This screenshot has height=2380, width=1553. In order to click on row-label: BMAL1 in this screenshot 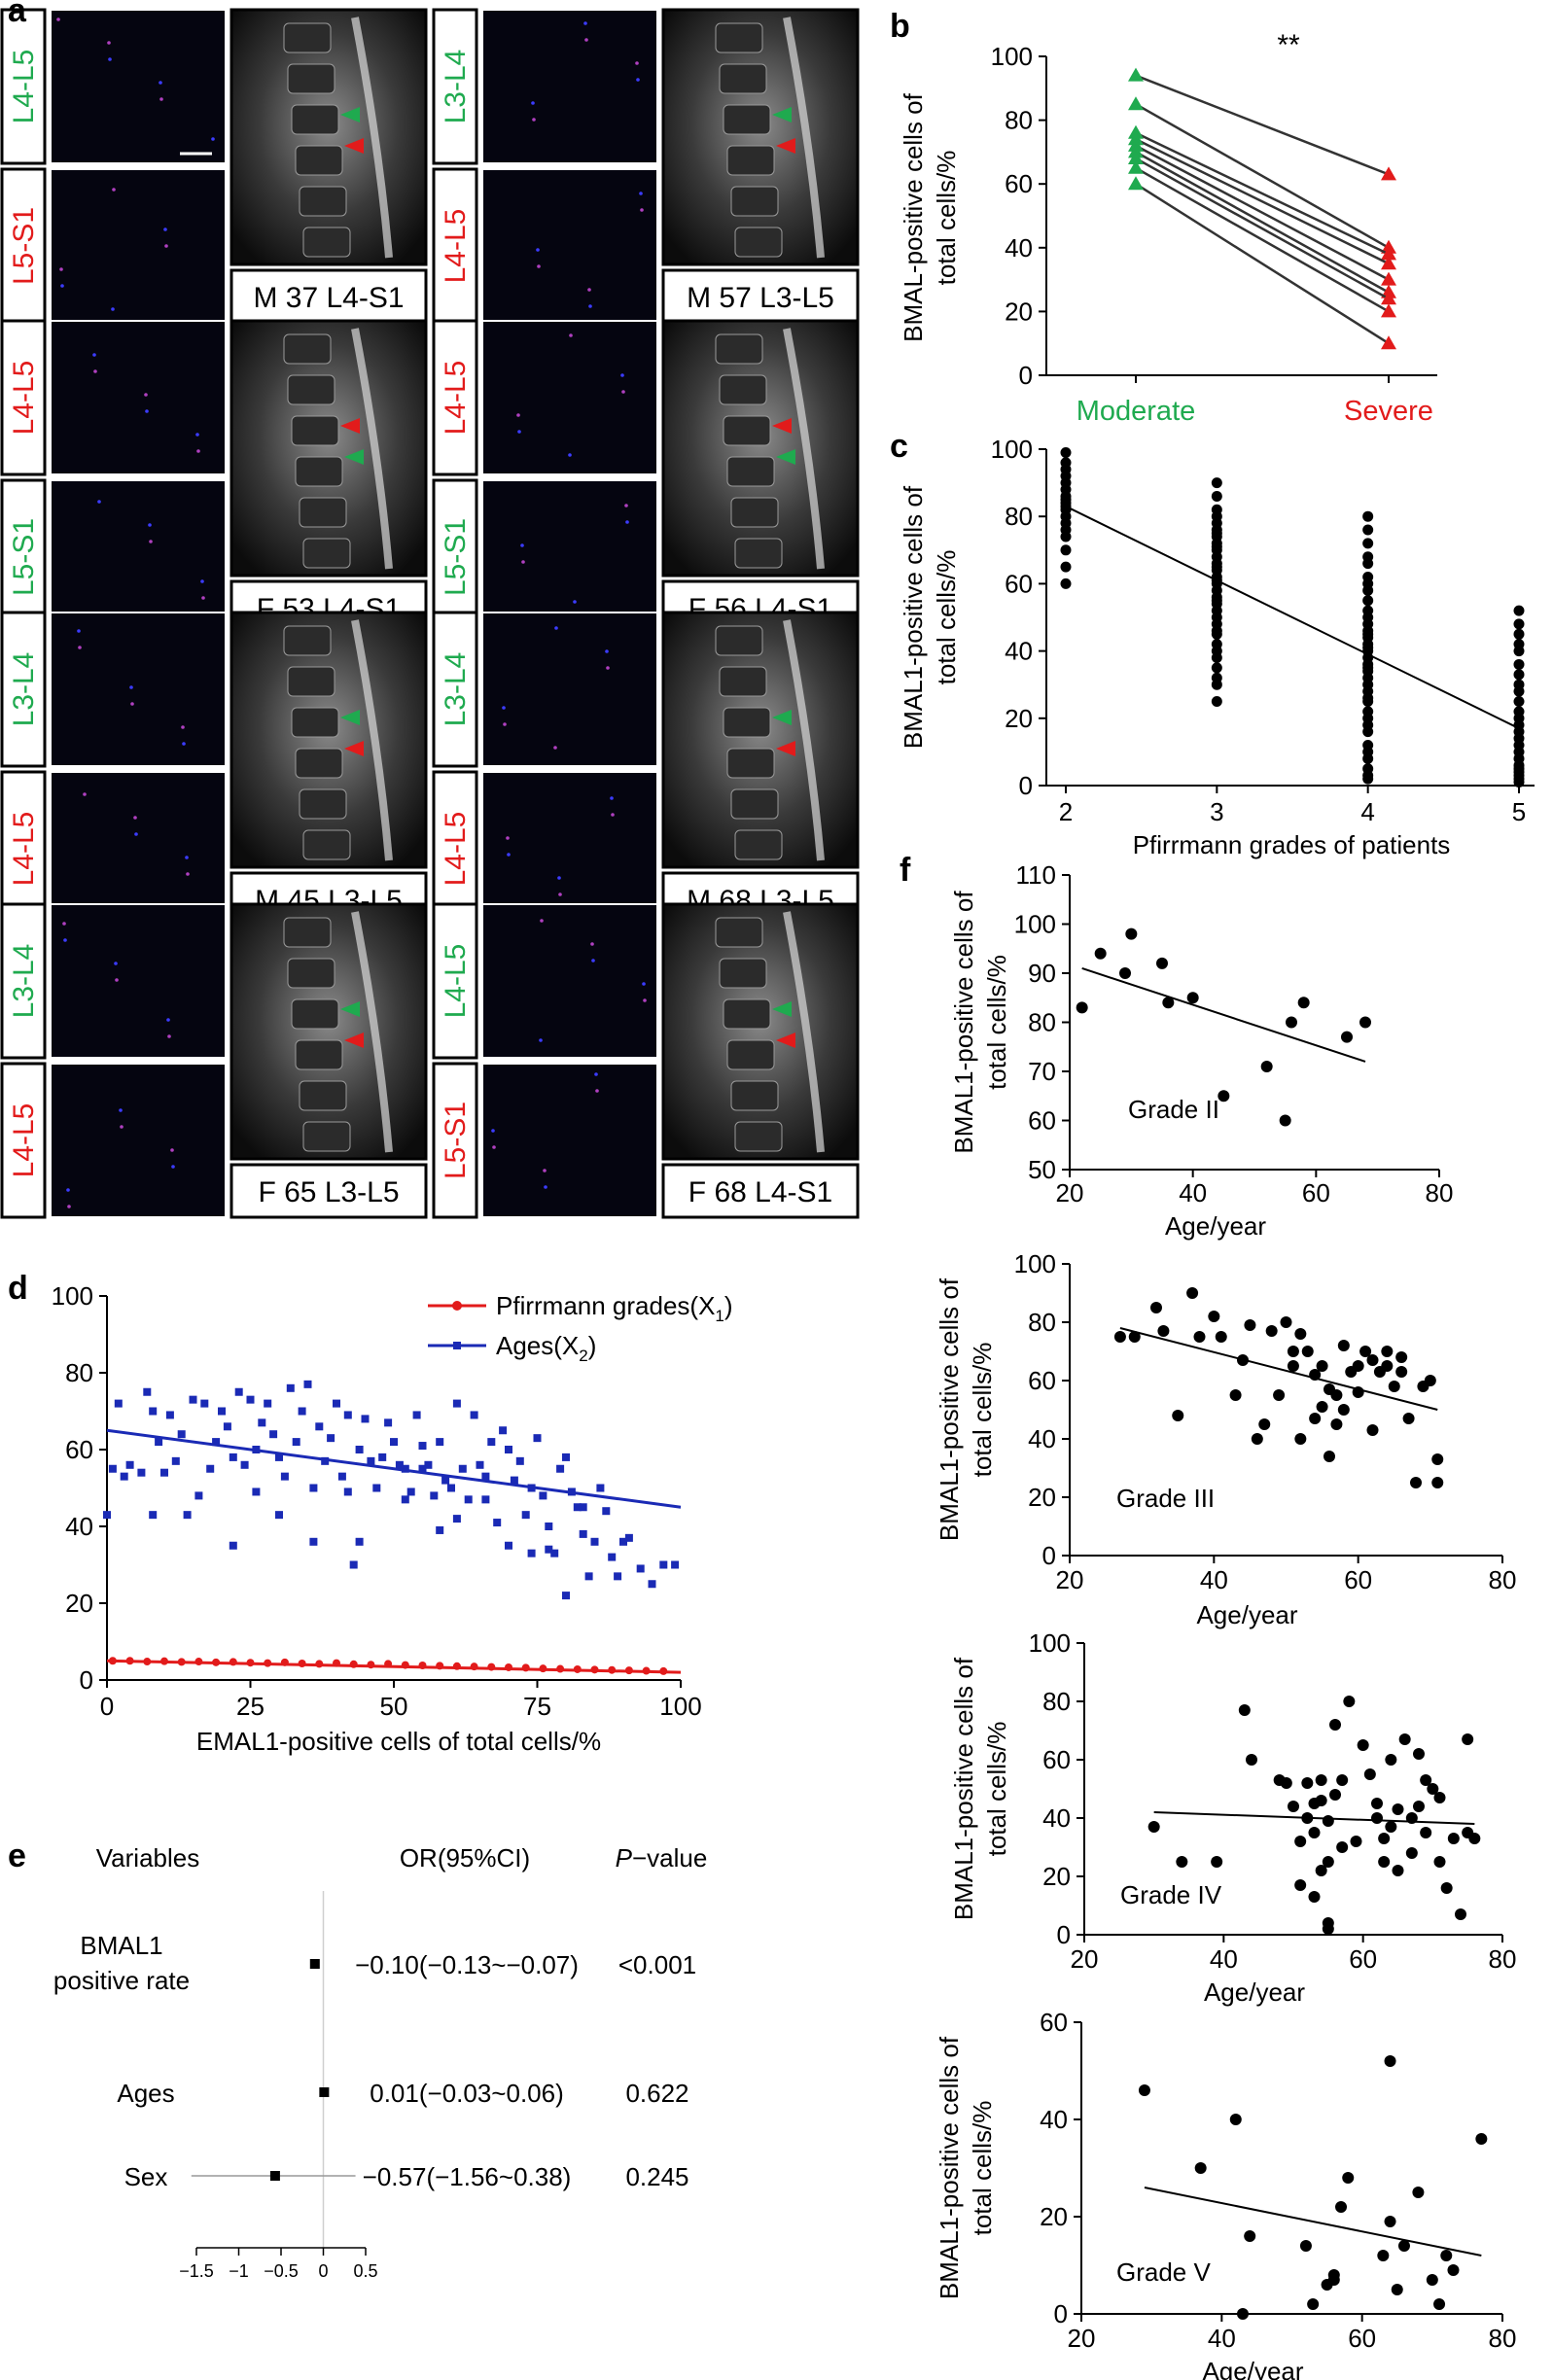, I will do `click(121, 1945)`.